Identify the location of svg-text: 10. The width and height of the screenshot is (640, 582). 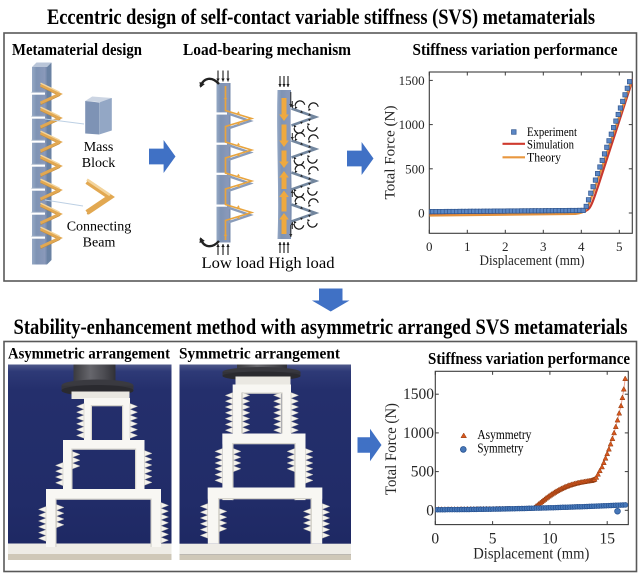
(550, 539).